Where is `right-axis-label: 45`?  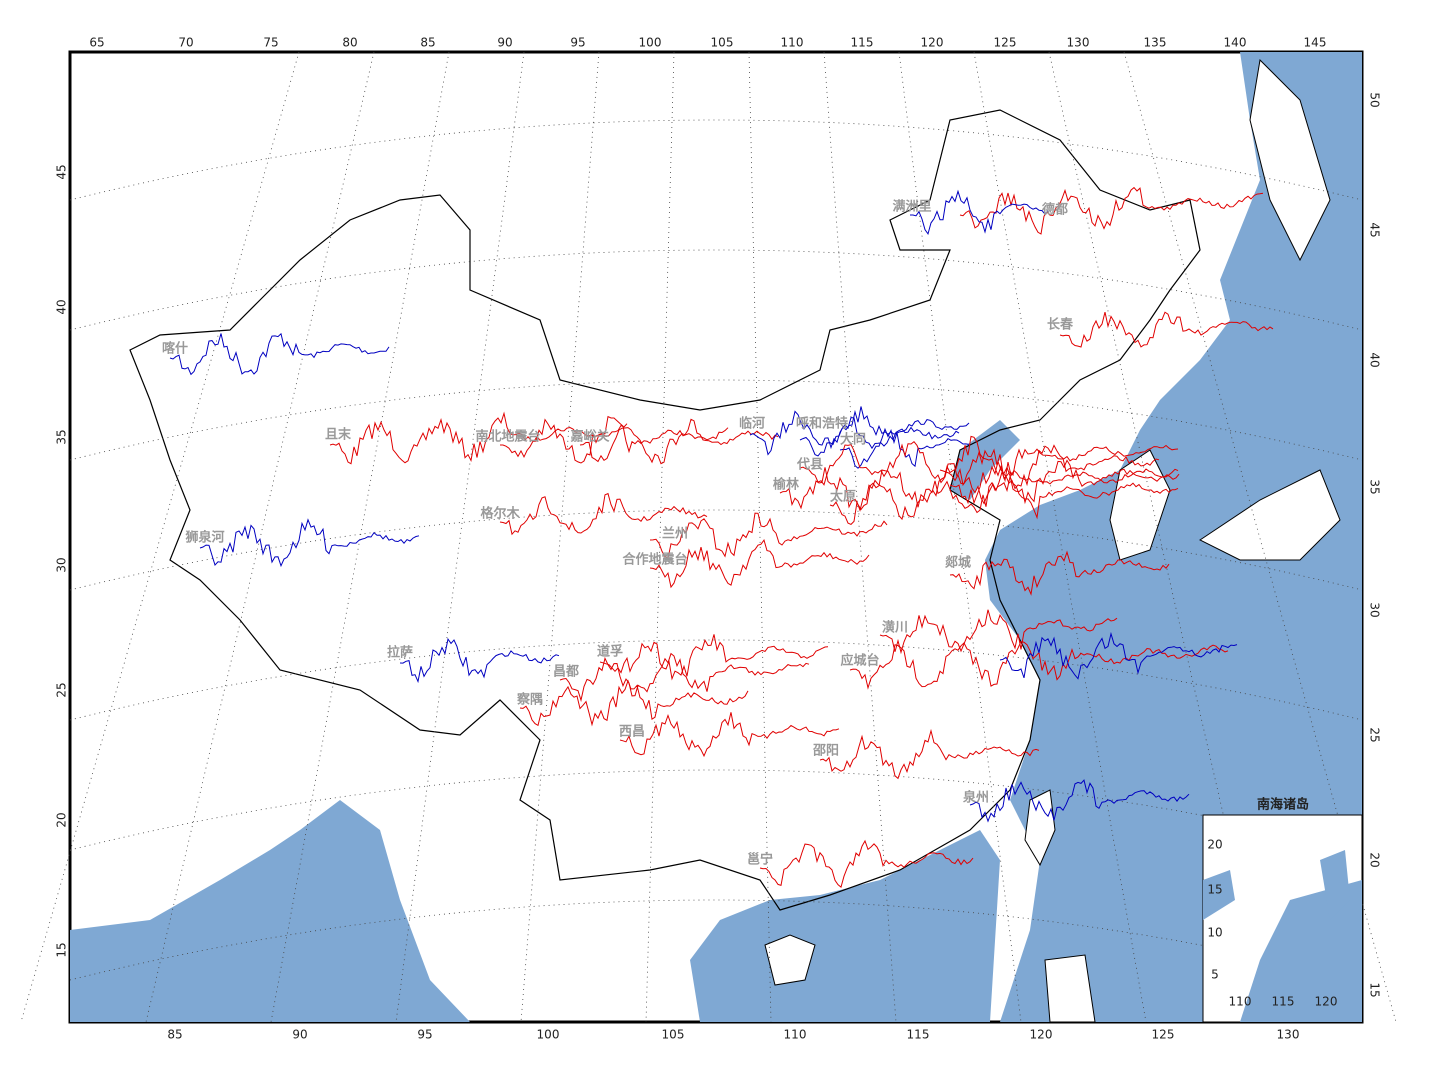 right-axis-label: 45 is located at coordinates (1375, 229).